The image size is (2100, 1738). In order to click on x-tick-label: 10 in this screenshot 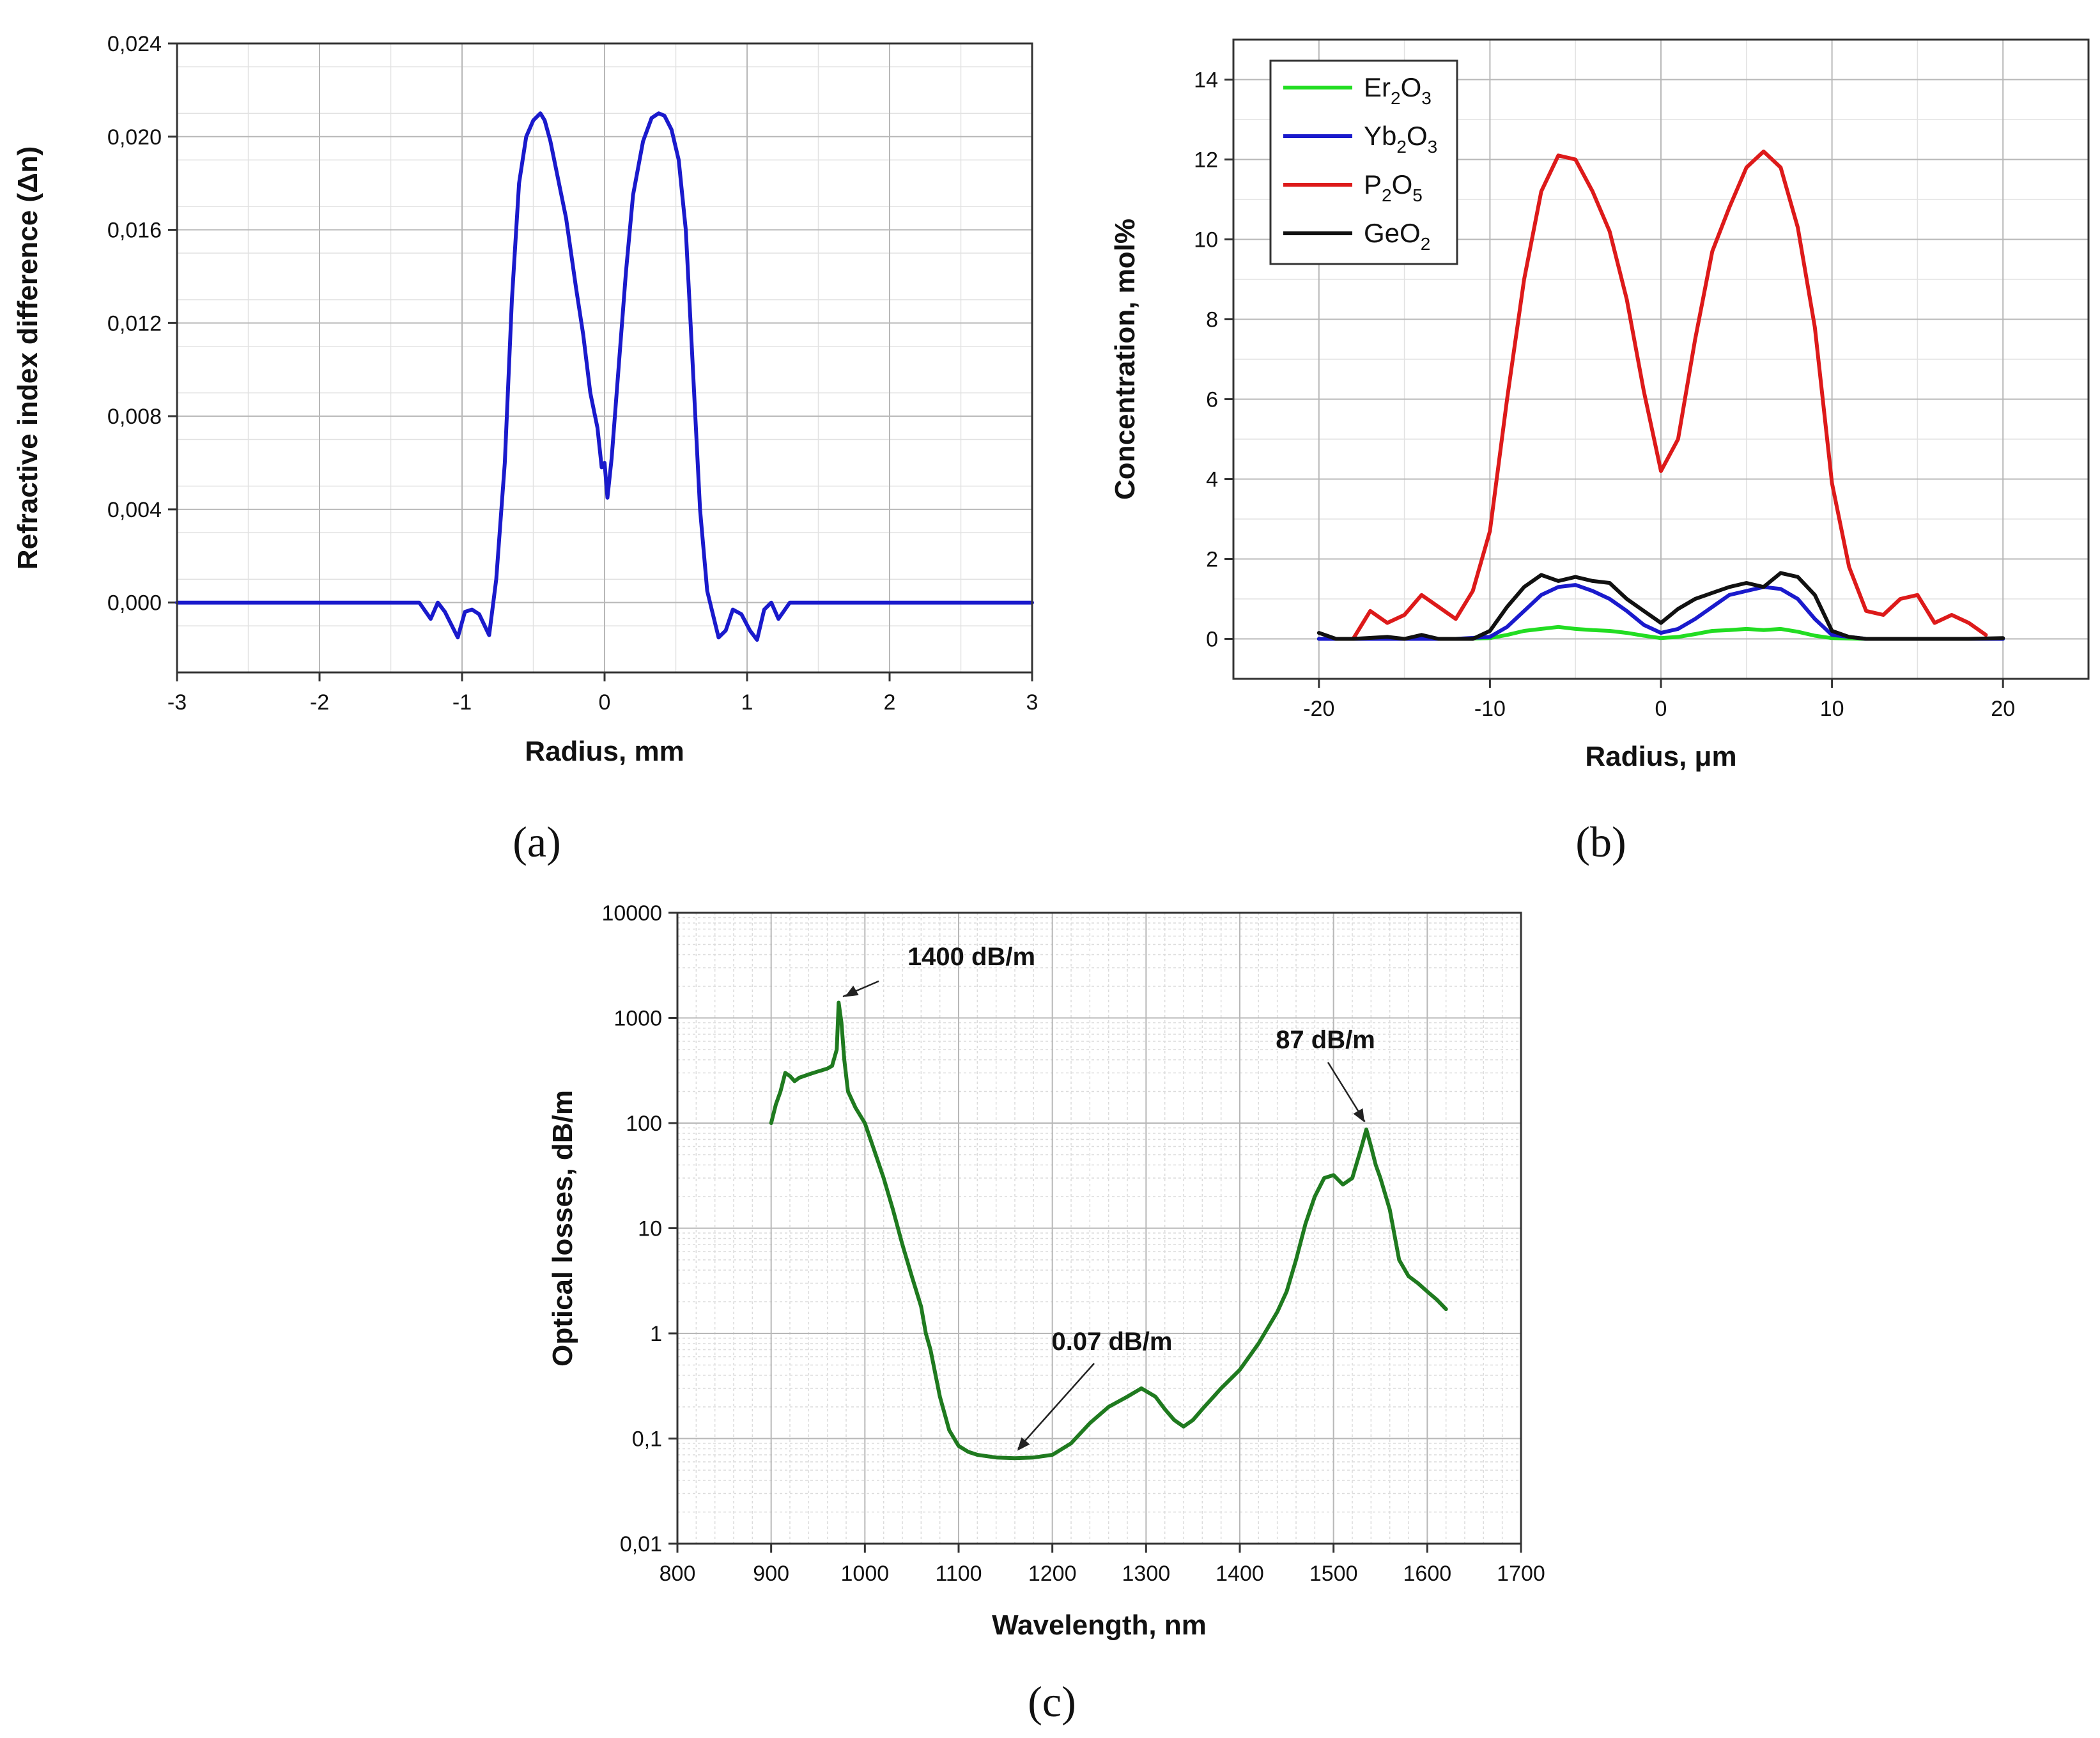, I will do `click(1832, 709)`.